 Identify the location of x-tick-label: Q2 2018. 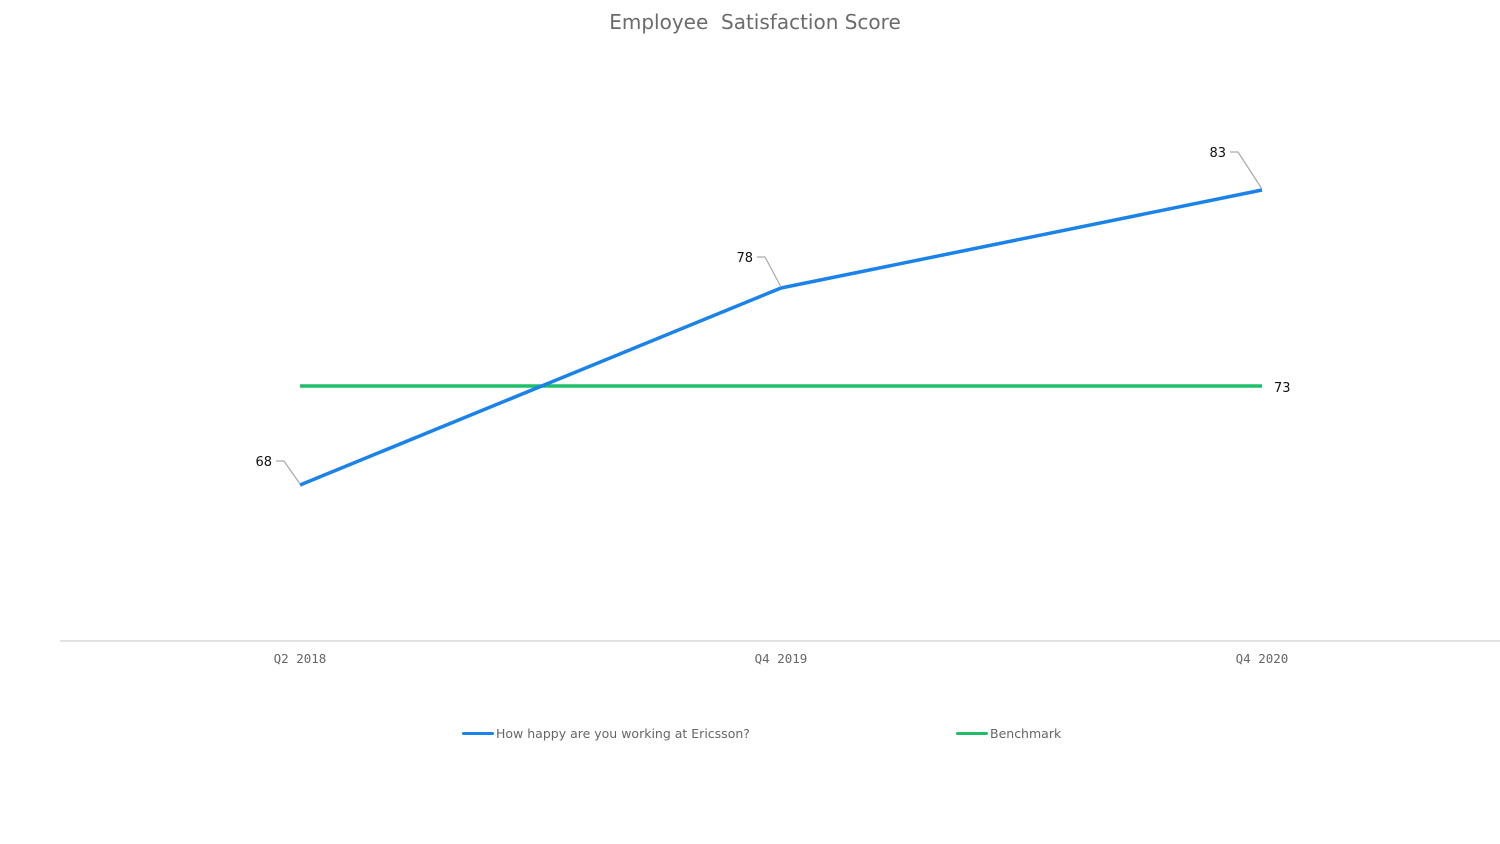
(300, 658).